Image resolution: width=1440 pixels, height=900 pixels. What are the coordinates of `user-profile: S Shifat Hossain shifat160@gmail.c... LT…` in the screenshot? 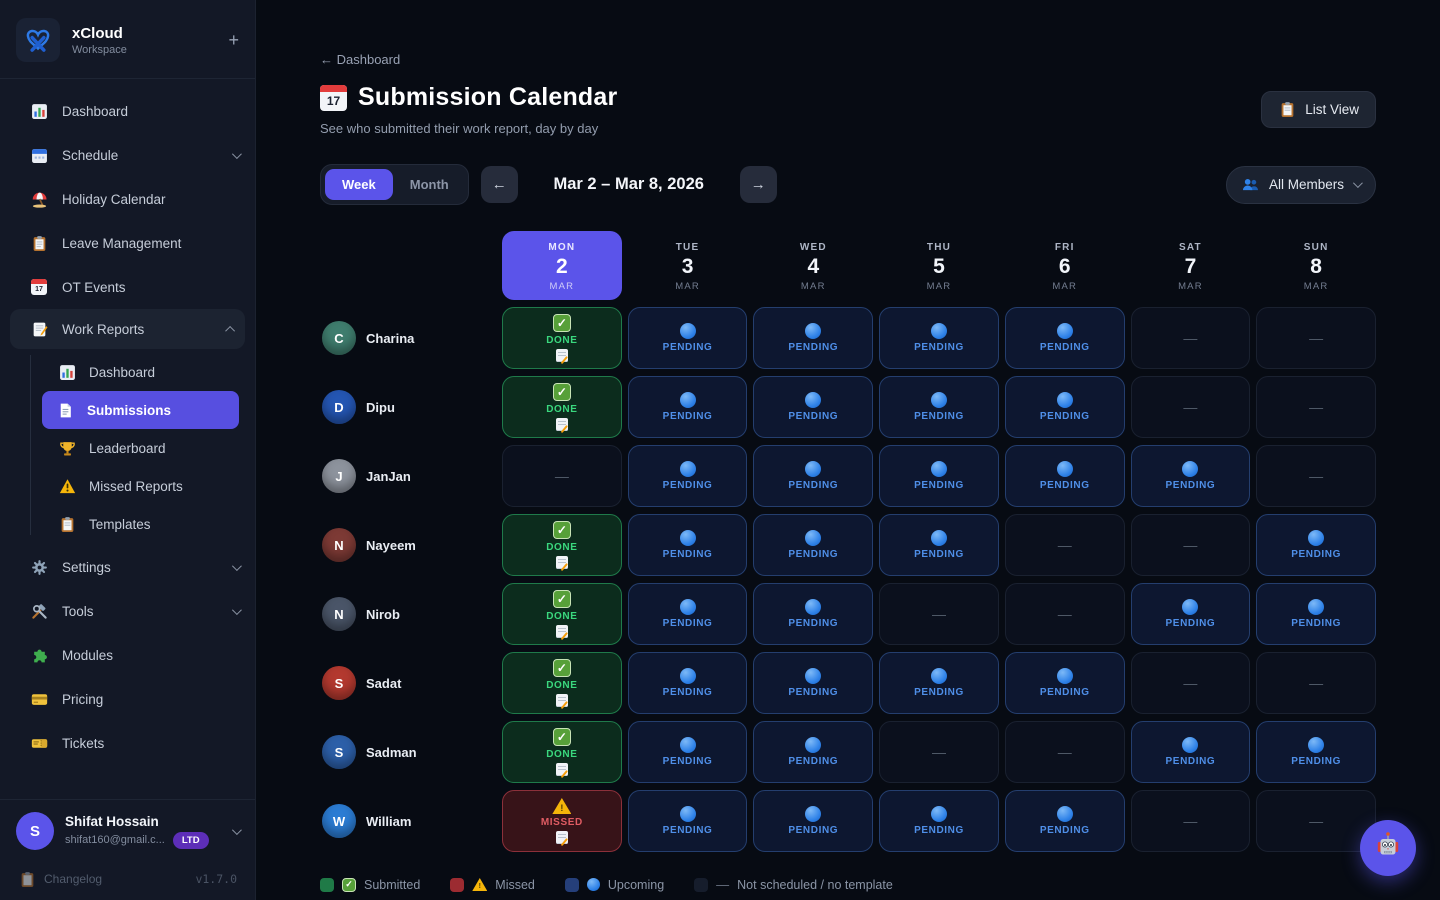 It's located at (129, 831).